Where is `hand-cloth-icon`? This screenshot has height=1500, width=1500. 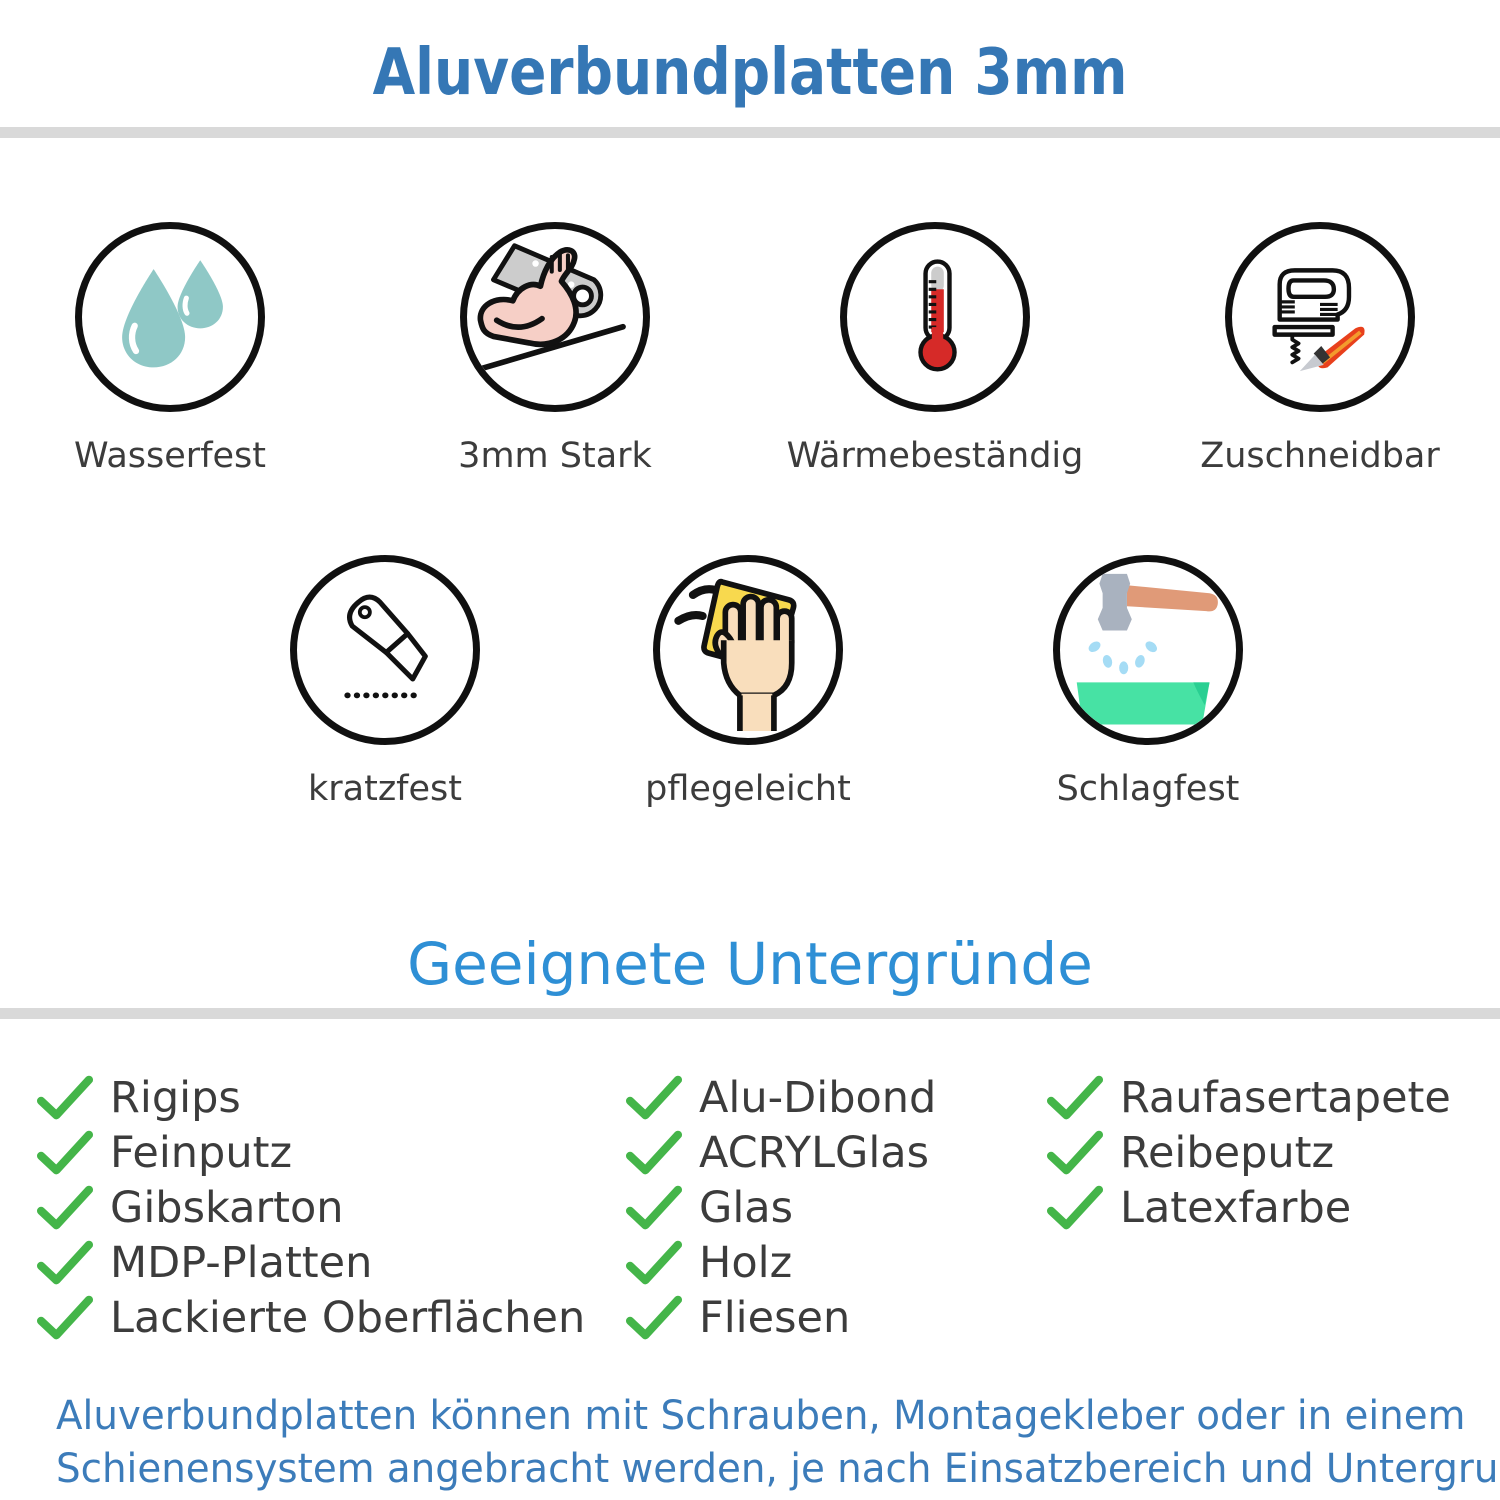
hand-cloth-icon is located at coordinates (735, 654).